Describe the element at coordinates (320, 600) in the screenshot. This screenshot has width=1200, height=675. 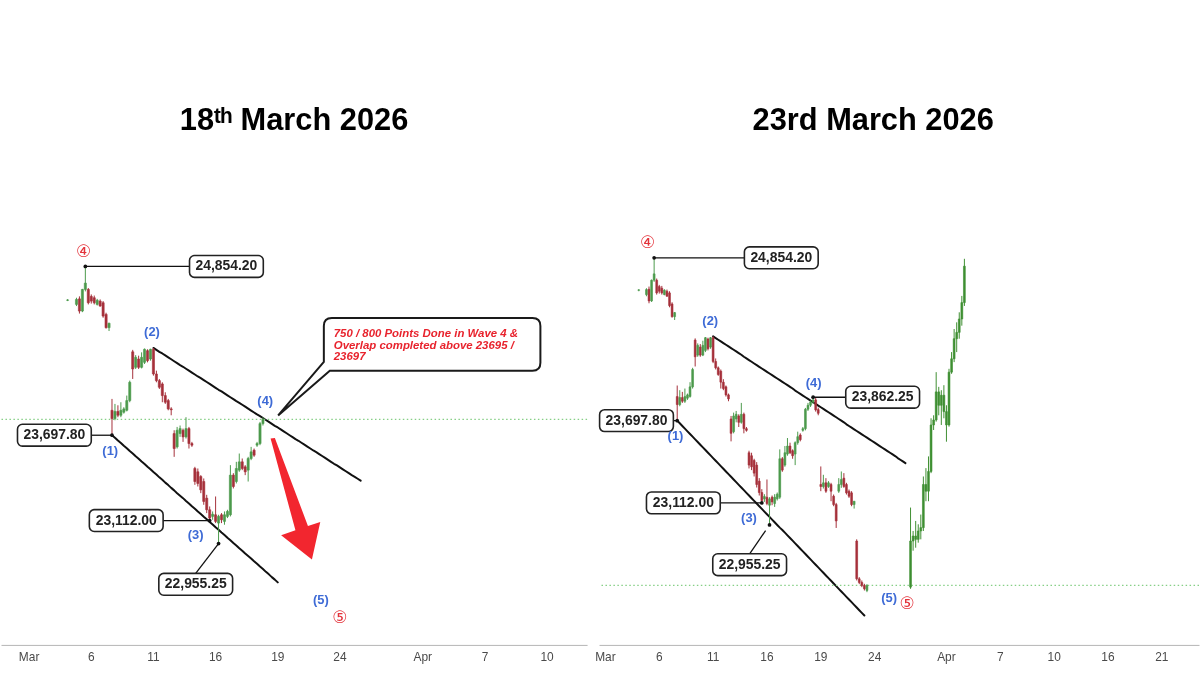
I see `text: (5)` at that location.